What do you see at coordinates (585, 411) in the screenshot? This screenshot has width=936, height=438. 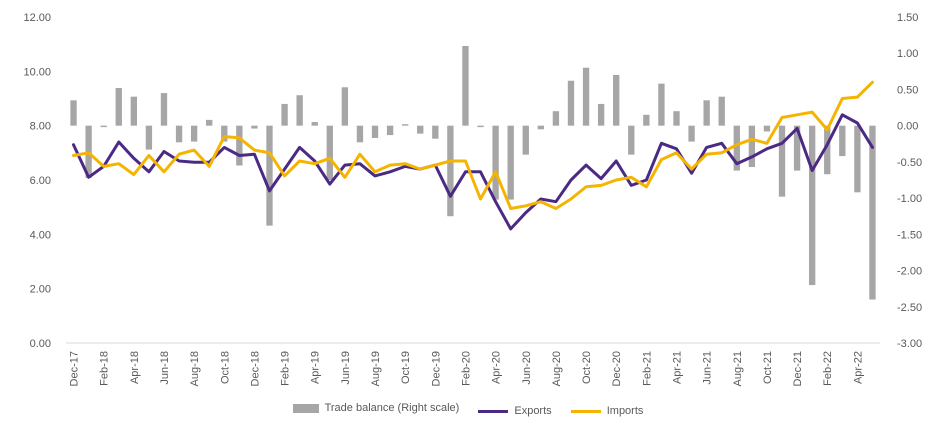 I see `legend-swatch-imports` at bounding box center [585, 411].